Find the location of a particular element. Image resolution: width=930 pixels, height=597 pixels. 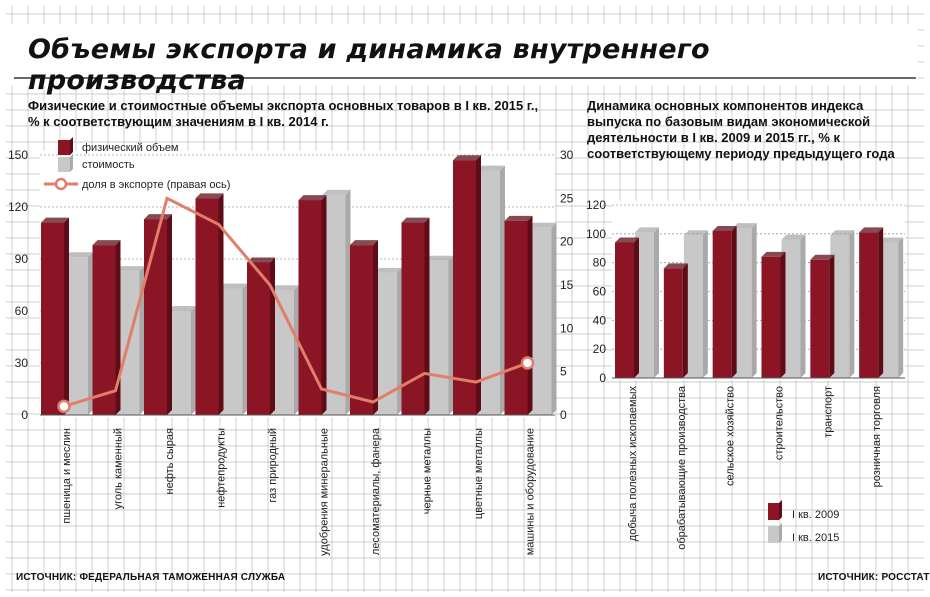

left-category-label: пшеница и меслин is located at coordinates (67, 476).